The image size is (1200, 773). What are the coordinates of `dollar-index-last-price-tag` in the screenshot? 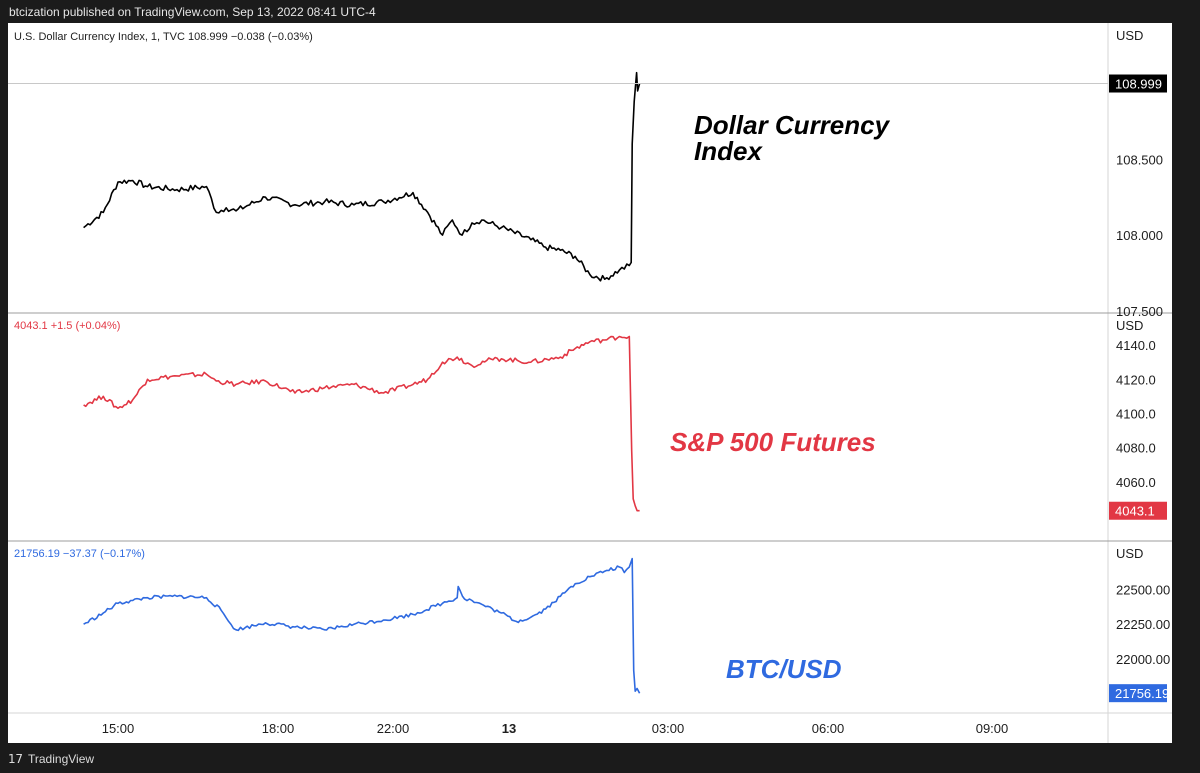 It's located at (1138, 83).